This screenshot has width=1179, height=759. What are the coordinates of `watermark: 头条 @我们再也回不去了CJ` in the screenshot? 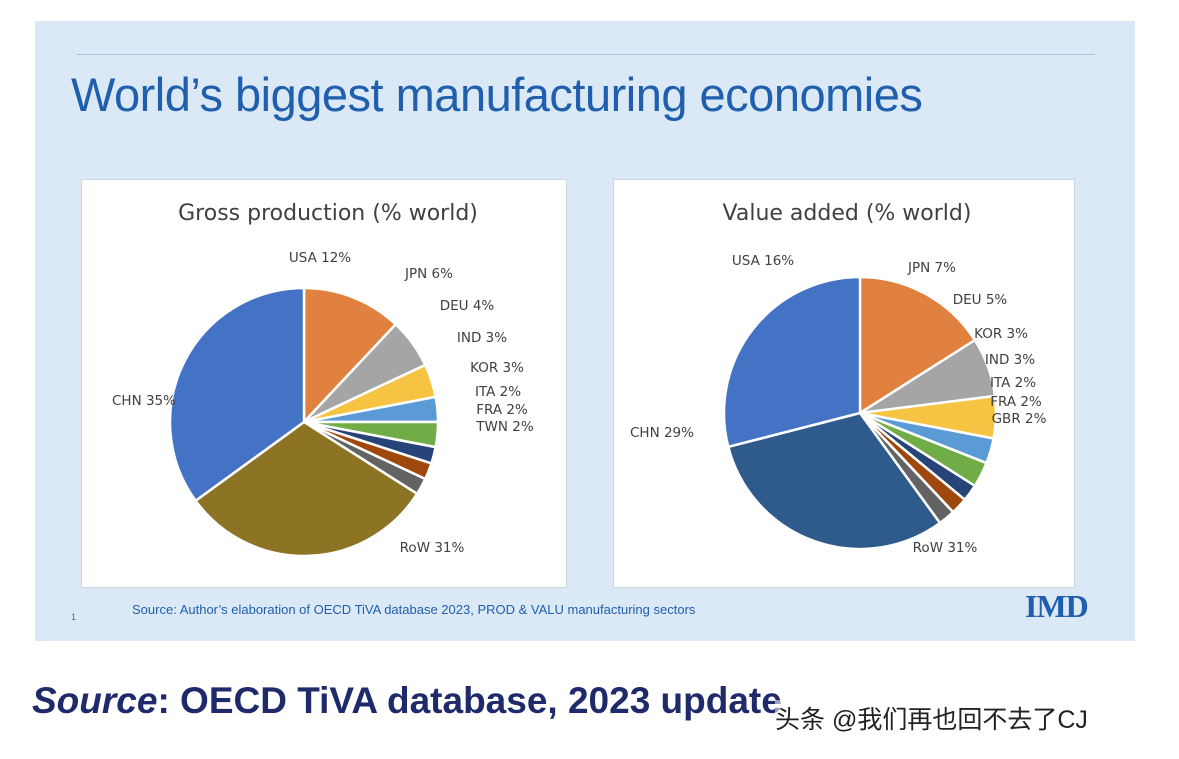 It's located at (931, 718).